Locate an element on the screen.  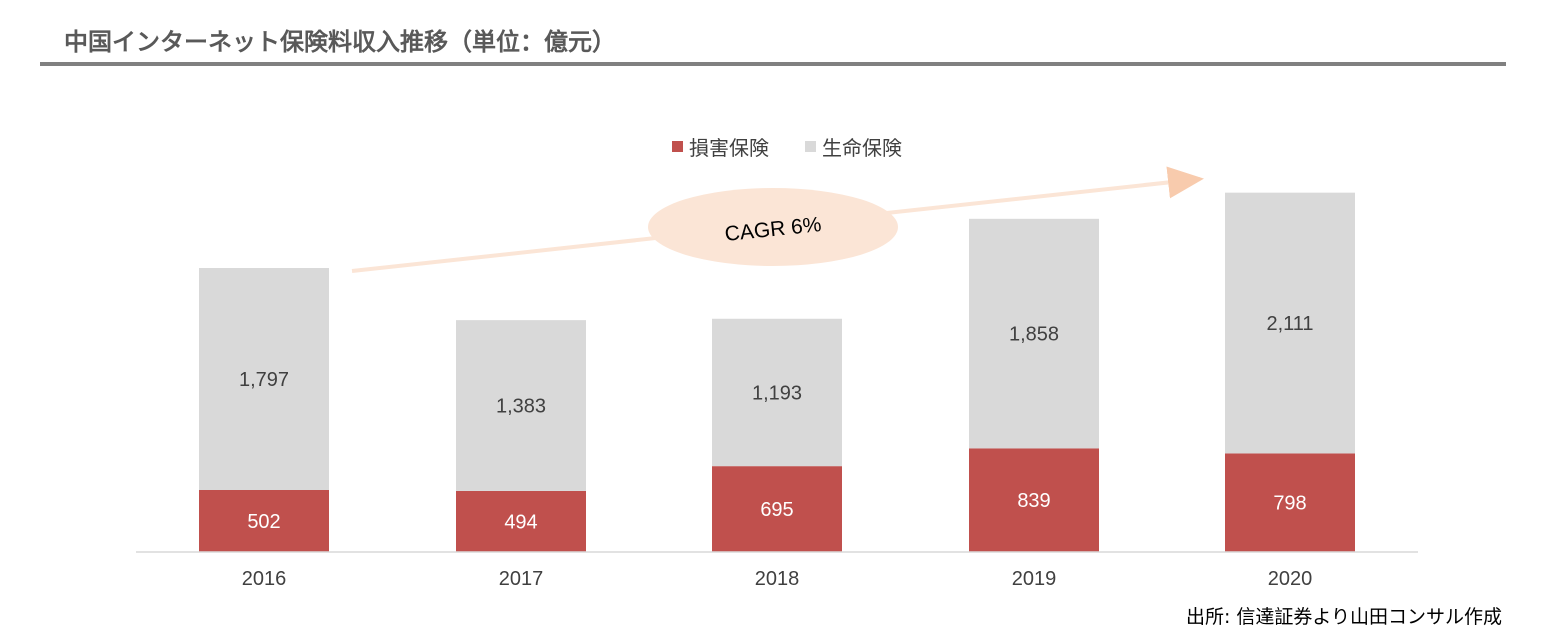
x-tick-2016: 2016 is located at coordinates (264, 579).